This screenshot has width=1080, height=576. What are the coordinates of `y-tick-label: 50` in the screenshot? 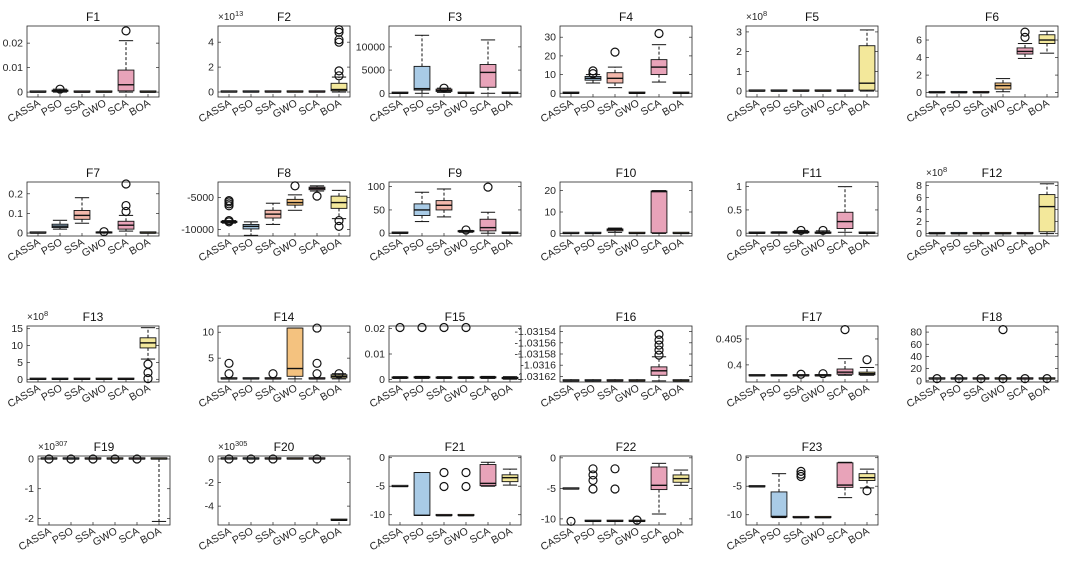 It's located at (379, 210).